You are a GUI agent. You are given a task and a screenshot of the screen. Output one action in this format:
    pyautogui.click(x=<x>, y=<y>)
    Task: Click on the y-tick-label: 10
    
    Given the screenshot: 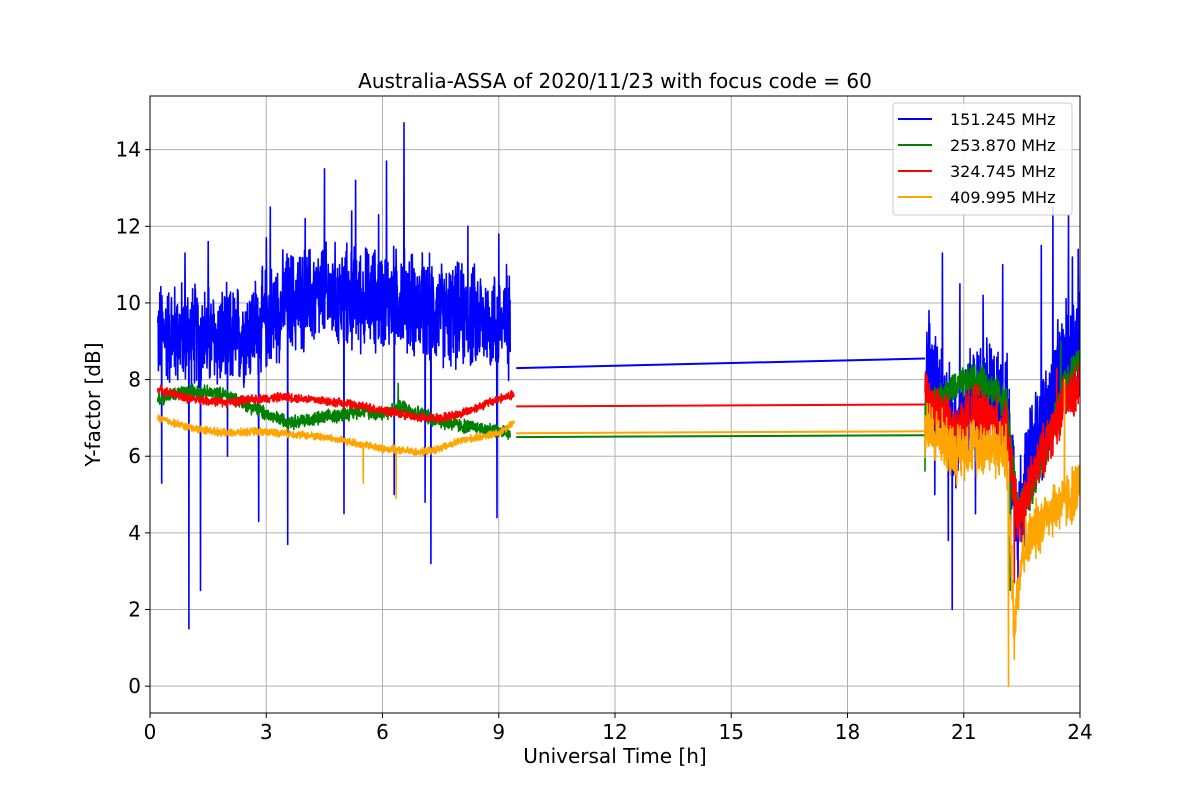 What is the action you would take?
    pyautogui.click(x=128, y=303)
    